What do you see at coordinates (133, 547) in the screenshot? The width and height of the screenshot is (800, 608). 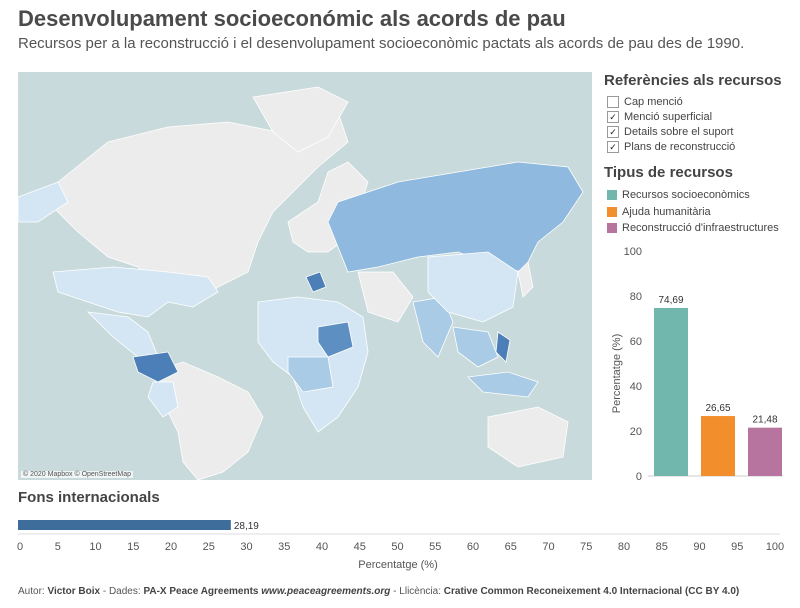 I see `x-tick-label: 15` at bounding box center [133, 547].